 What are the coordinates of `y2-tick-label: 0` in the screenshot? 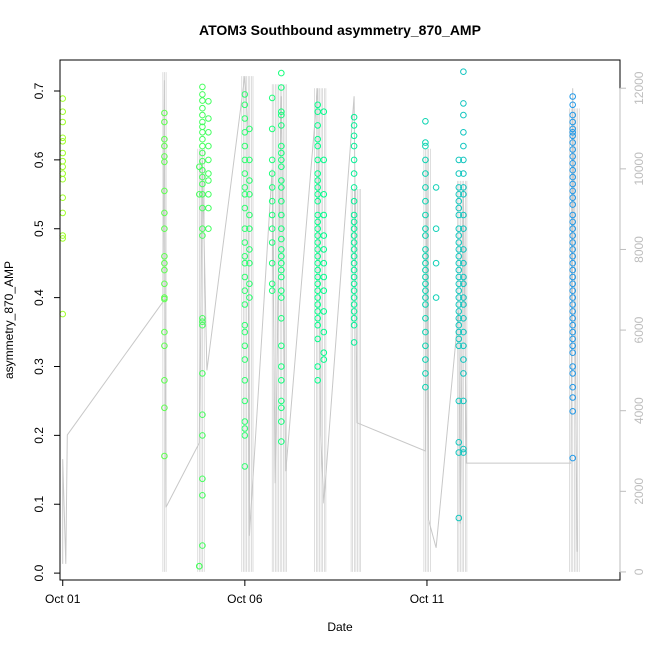 It's located at (639, 571).